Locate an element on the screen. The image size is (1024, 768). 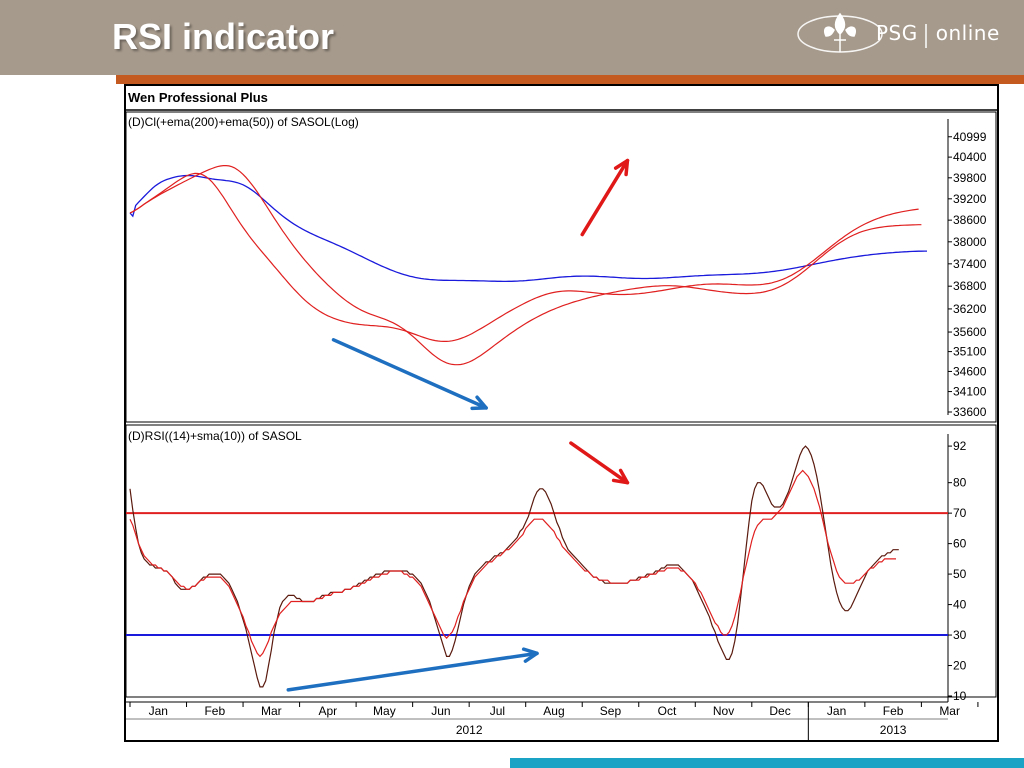
price-tick-label: 33600 is located at coordinates (970, 412).